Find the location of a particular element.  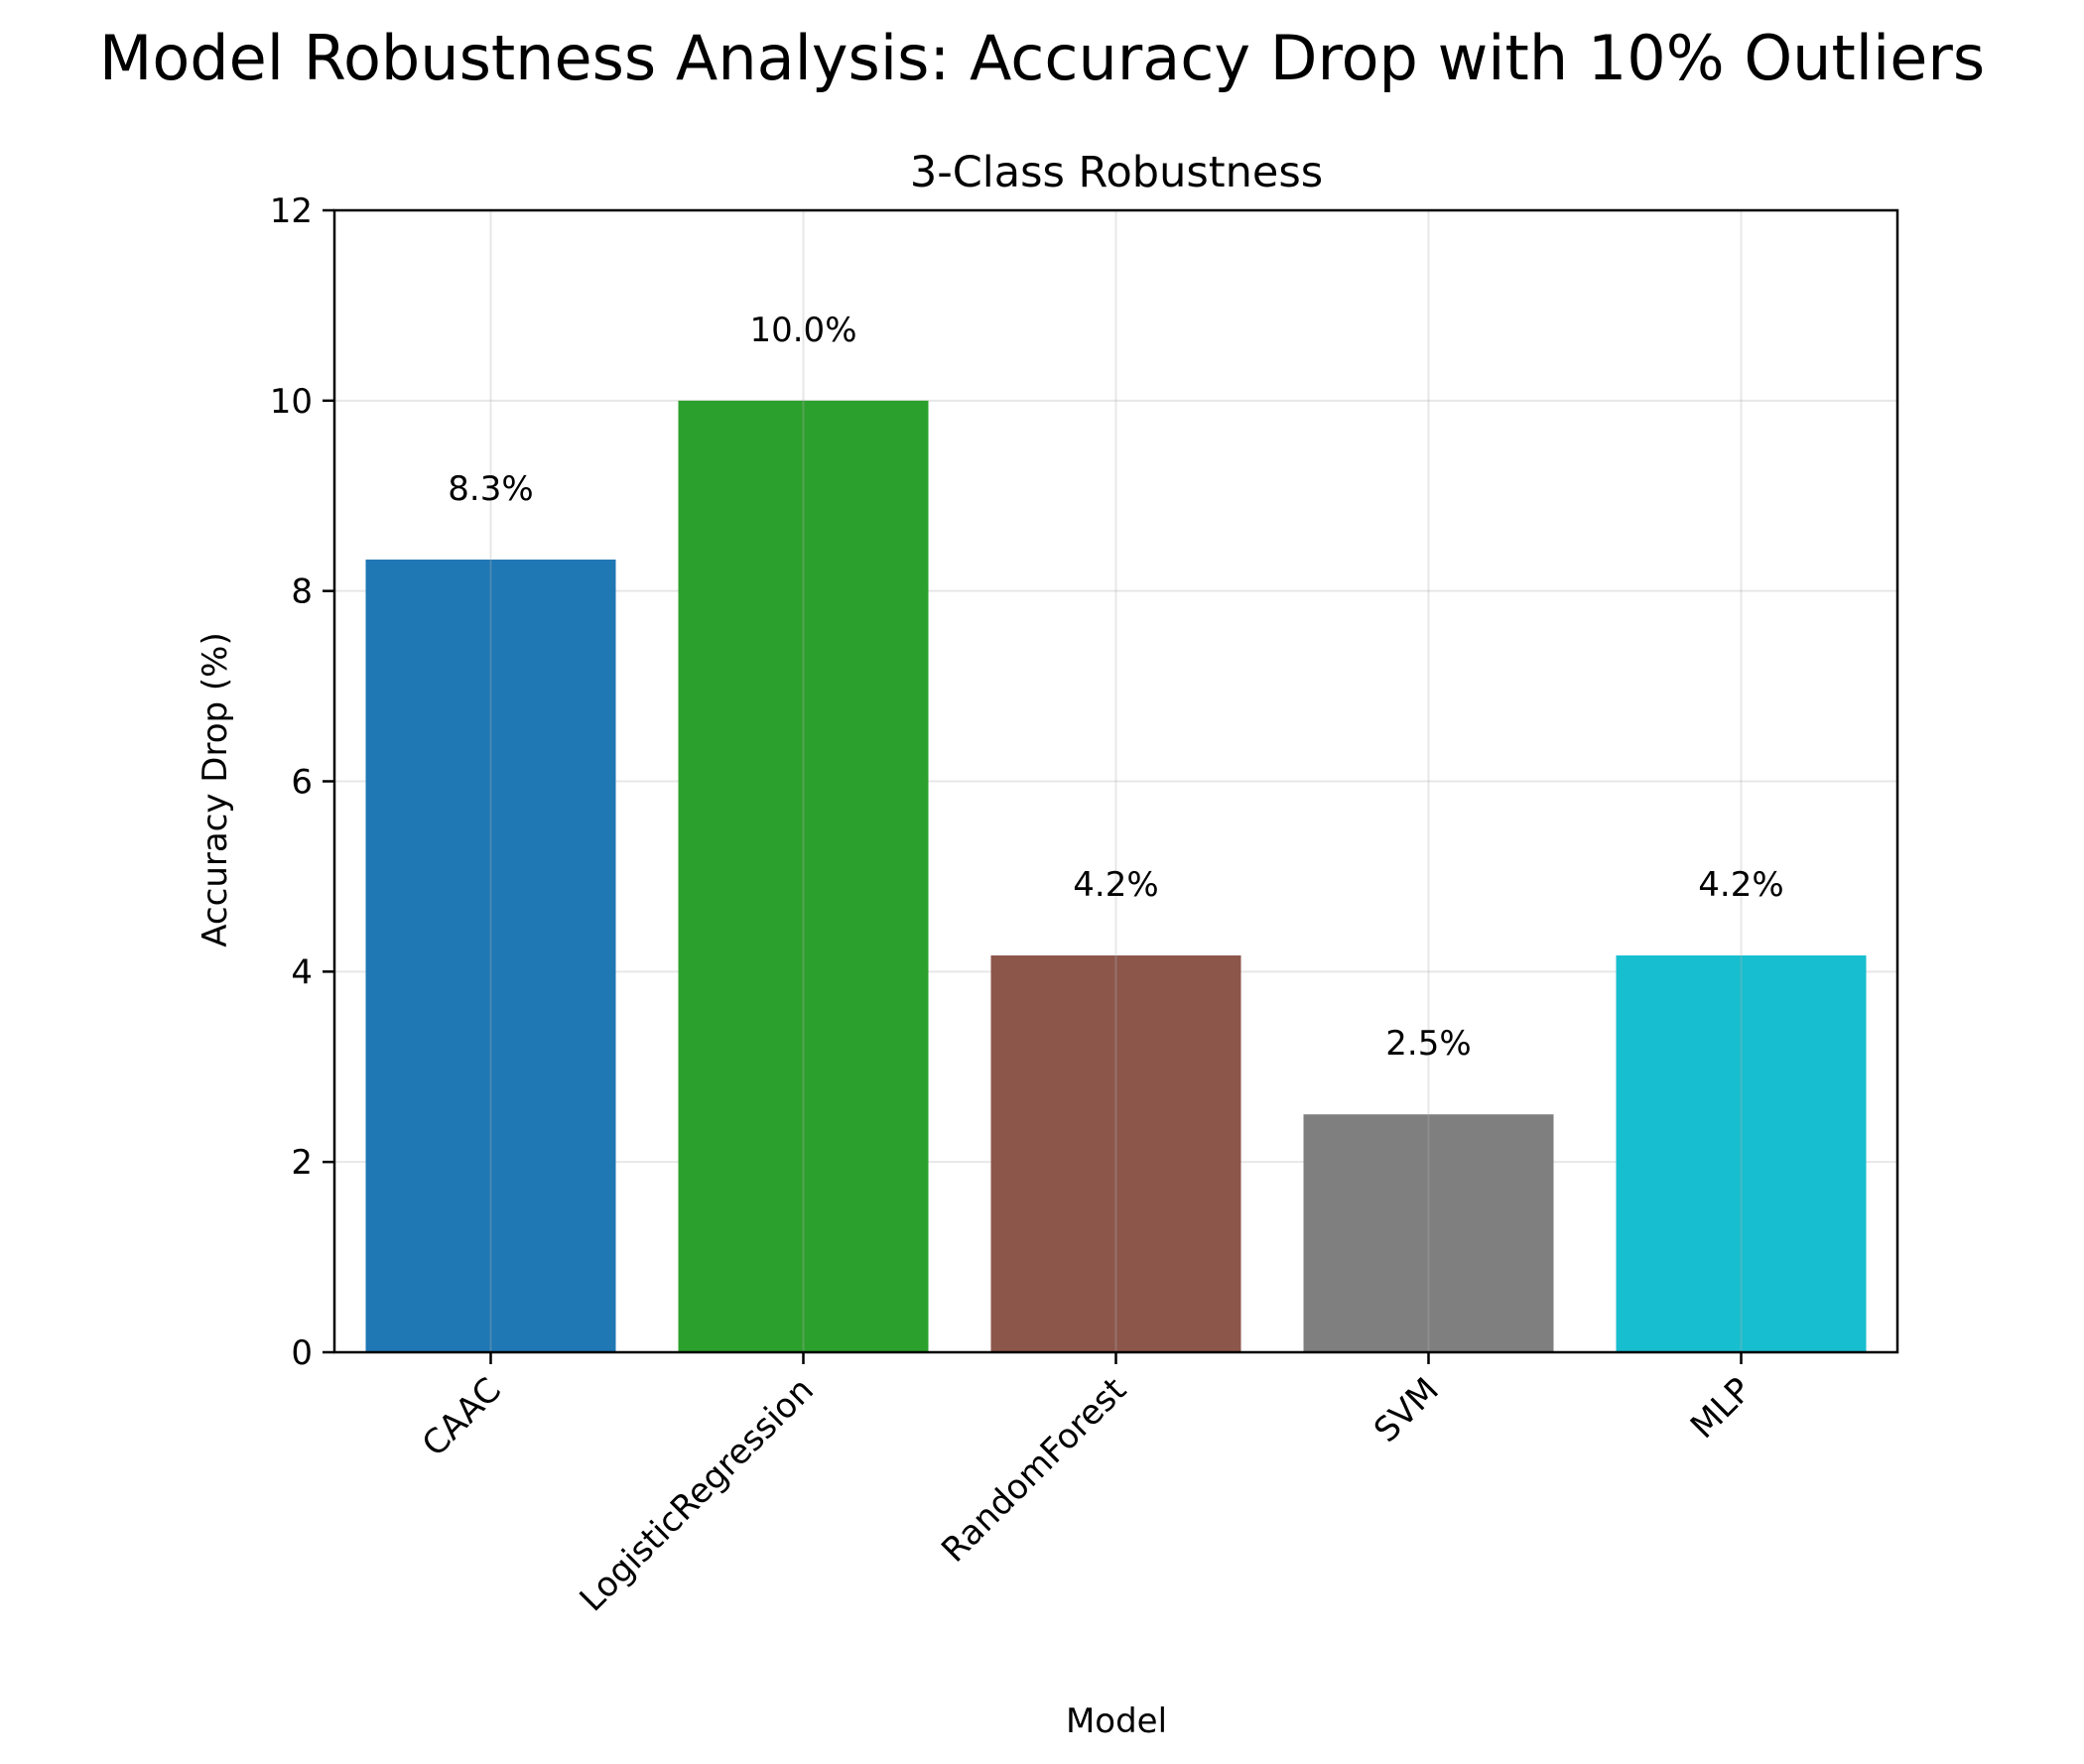

chart-title: 3-Class Robustness is located at coordinates (1116, 172).